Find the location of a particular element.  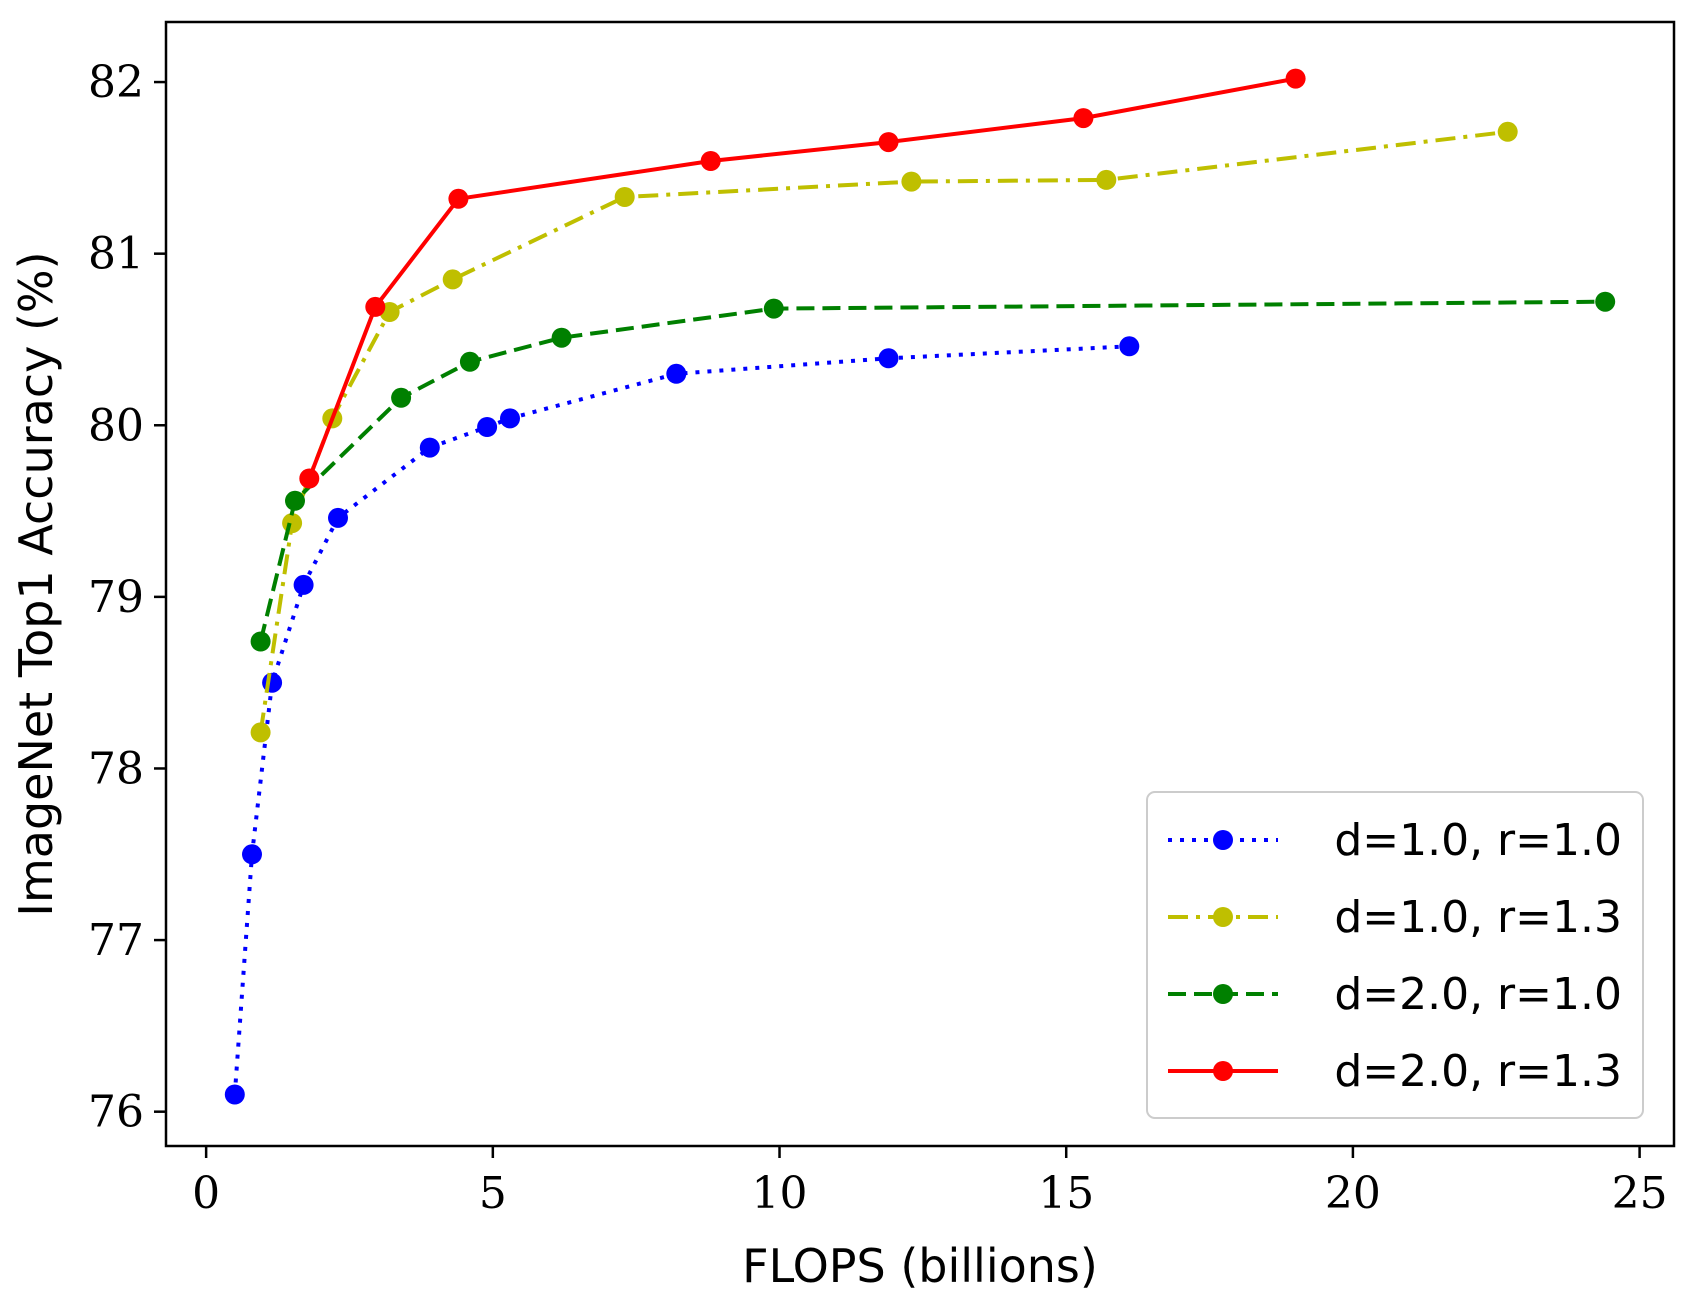

x-tick-label: 0 is located at coordinates (206, 1193).